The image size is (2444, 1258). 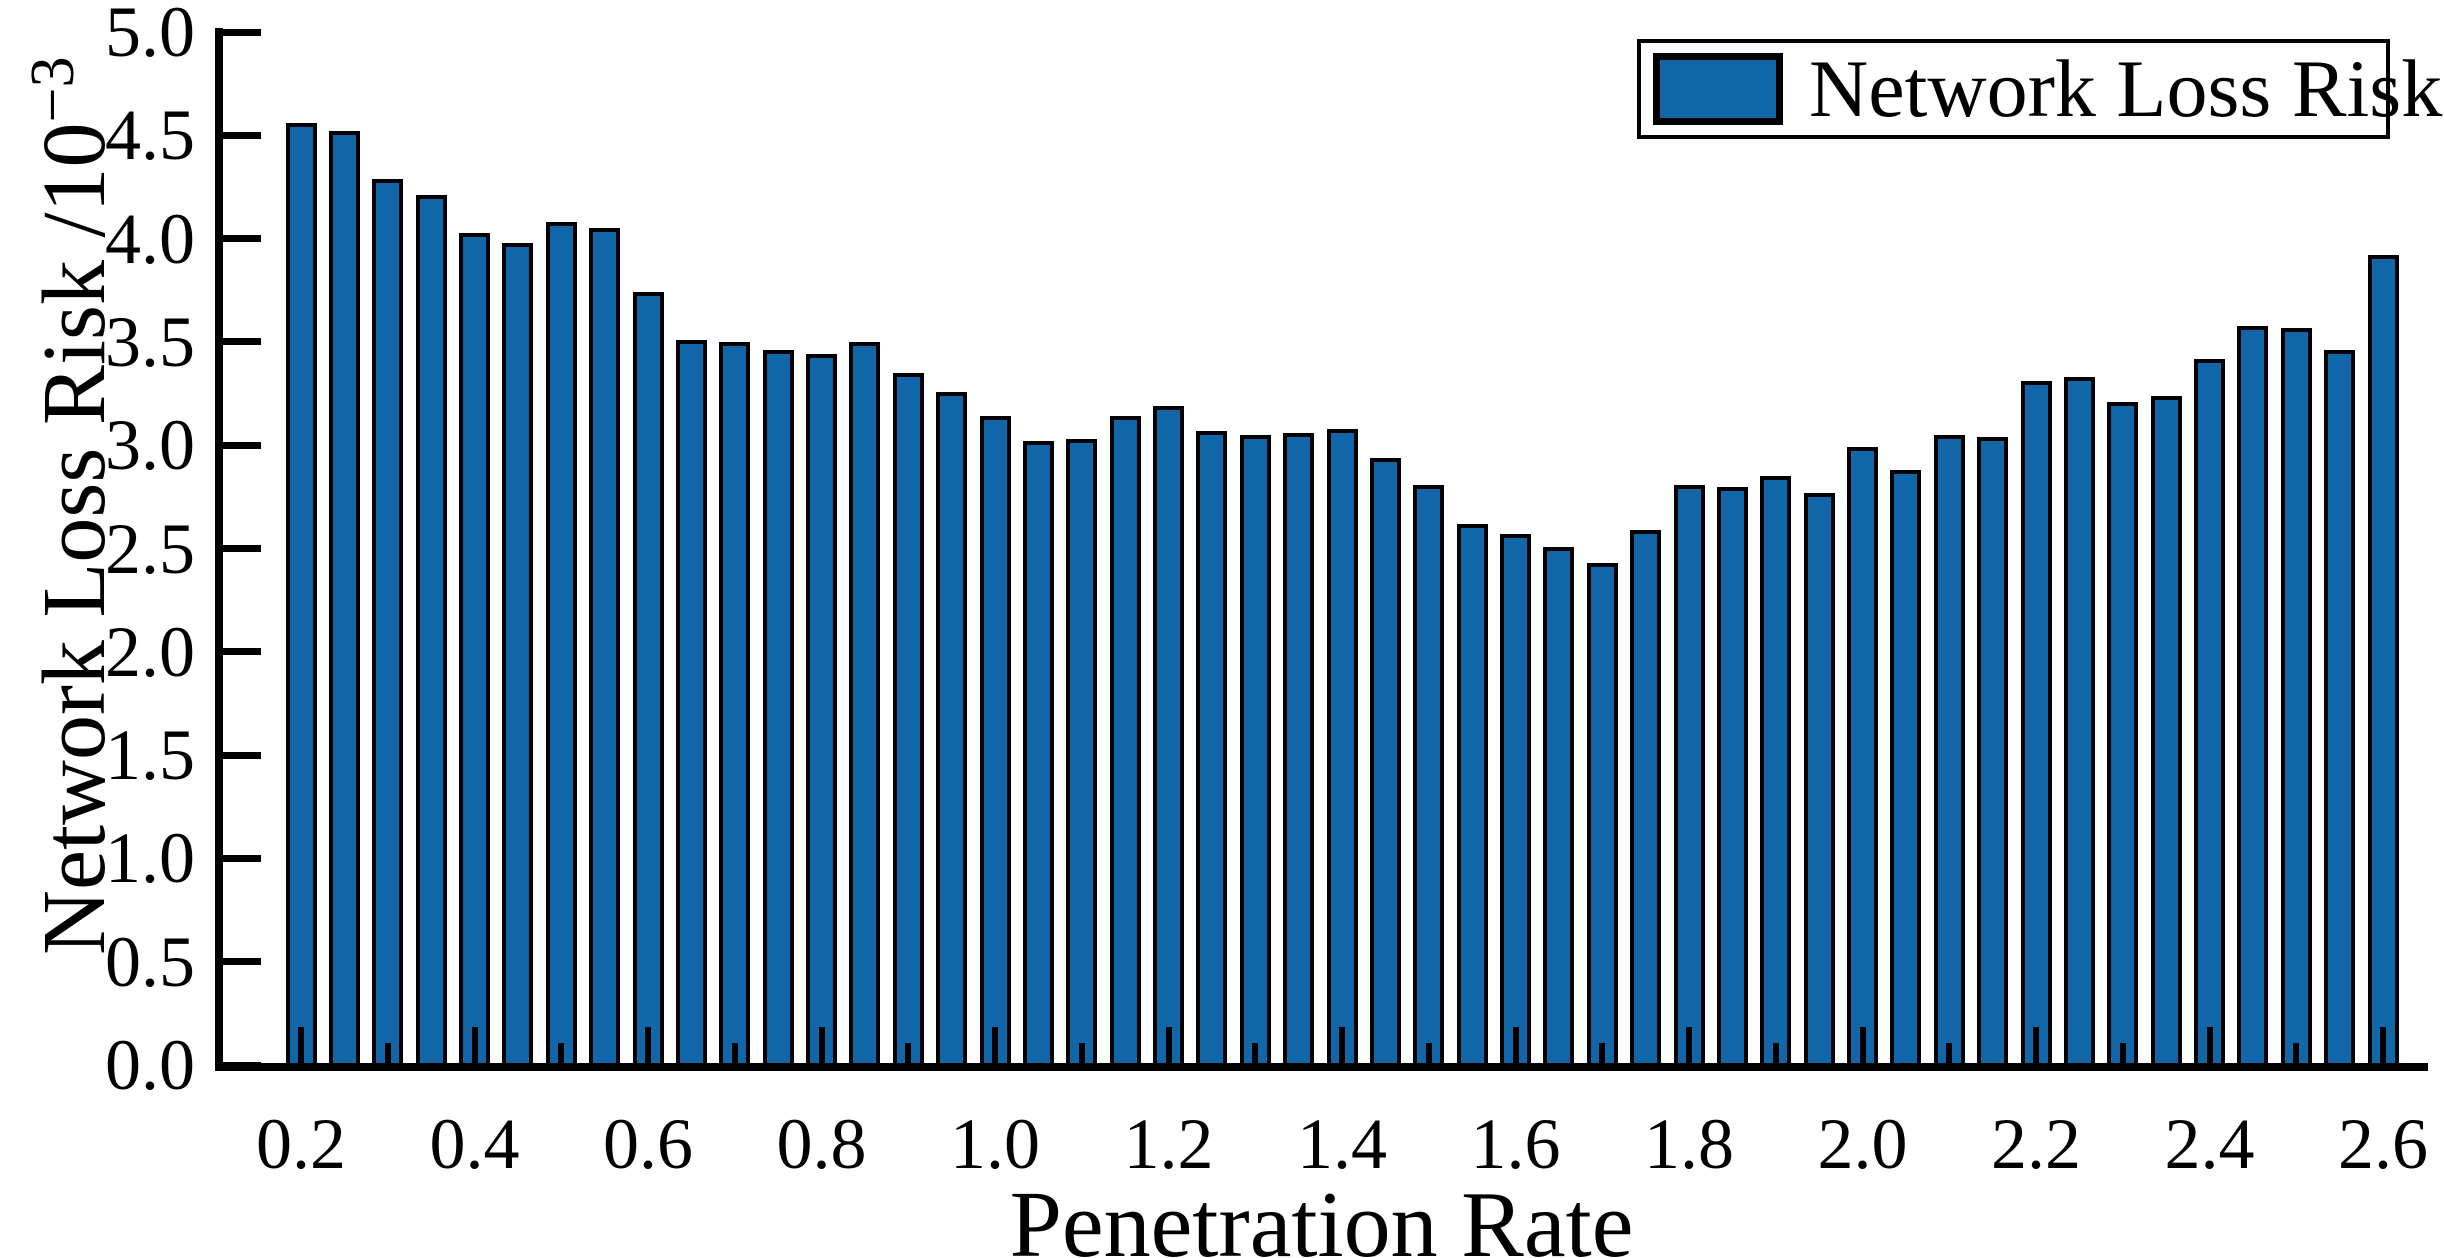 What do you see at coordinates (821, 1144) in the screenshot?
I see `x-tick-label: 0.8` at bounding box center [821, 1144].